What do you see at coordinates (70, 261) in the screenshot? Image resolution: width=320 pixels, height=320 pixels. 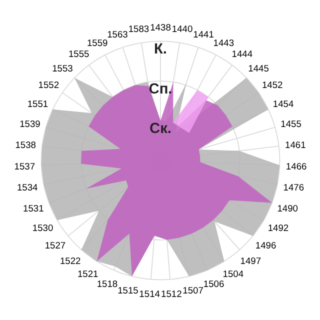 I see `spoke-label: 1522` at bounding box center [70, 261].